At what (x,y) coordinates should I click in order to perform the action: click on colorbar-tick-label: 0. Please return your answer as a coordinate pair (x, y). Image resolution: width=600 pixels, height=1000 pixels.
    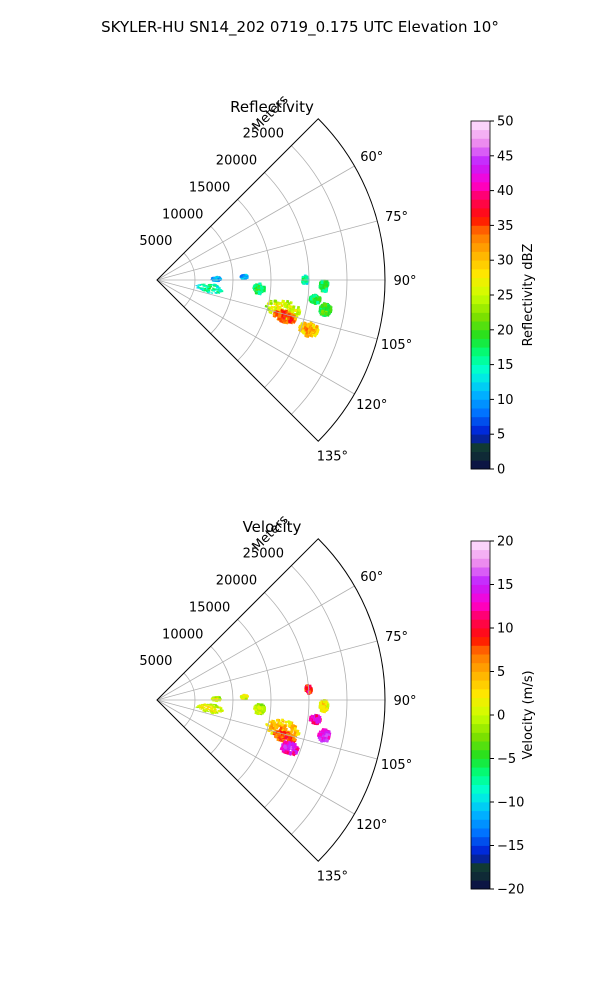
    Looking at the image, I should click on (501, 470).